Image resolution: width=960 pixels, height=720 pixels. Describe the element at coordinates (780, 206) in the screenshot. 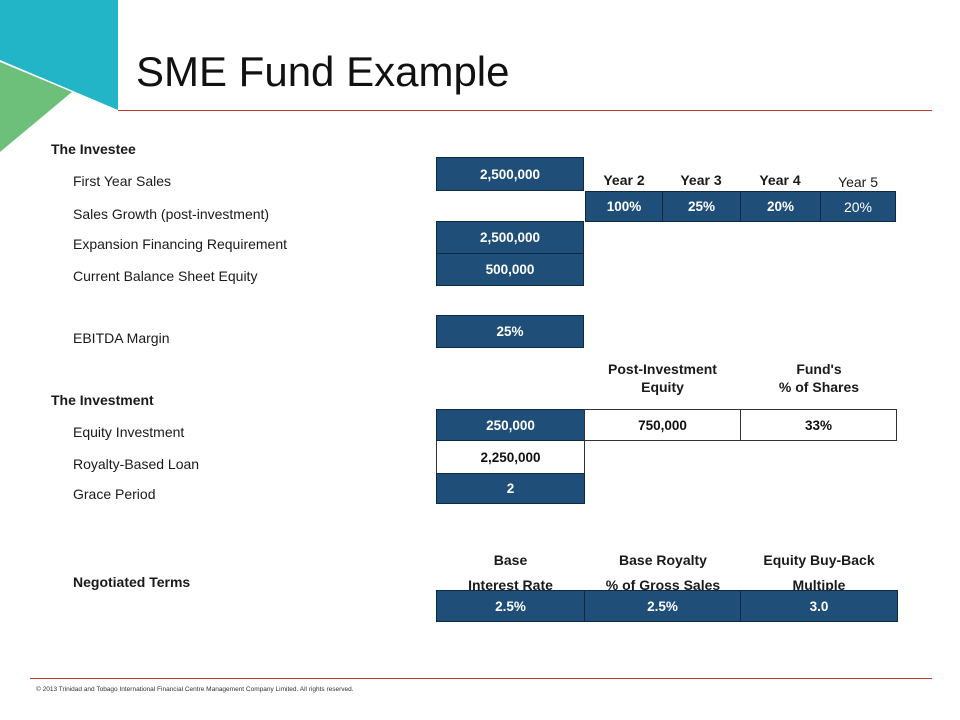

I see `growth-year-4: 20%` at that location.